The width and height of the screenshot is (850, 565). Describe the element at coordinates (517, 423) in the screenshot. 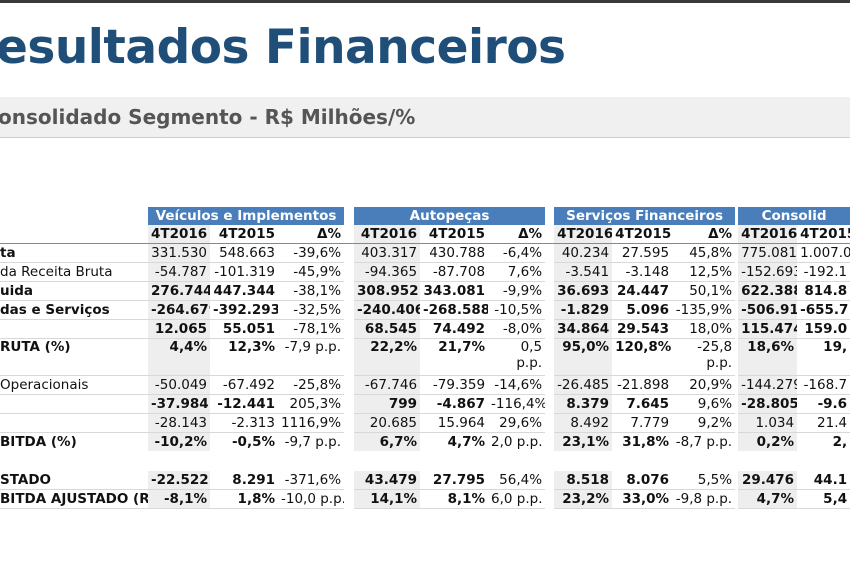

I see `value-cell: 29,6%` at that location.